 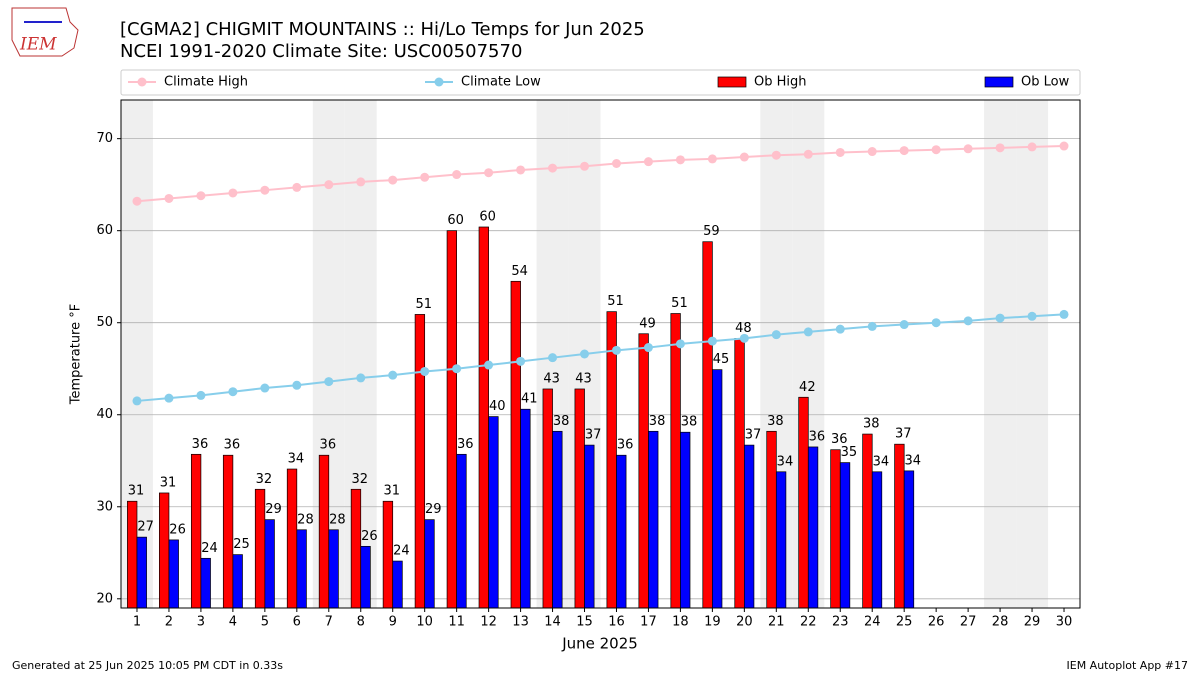 I want to click on x-tick-label: 15, so click(x=584, y=622).